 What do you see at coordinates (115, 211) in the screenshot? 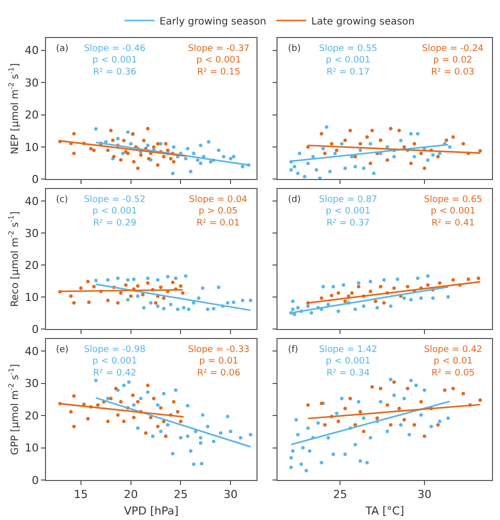
I see `annotation: Slope = -0.52 p < 0.001 R² = 0.29` at bounding box center [115, 211].